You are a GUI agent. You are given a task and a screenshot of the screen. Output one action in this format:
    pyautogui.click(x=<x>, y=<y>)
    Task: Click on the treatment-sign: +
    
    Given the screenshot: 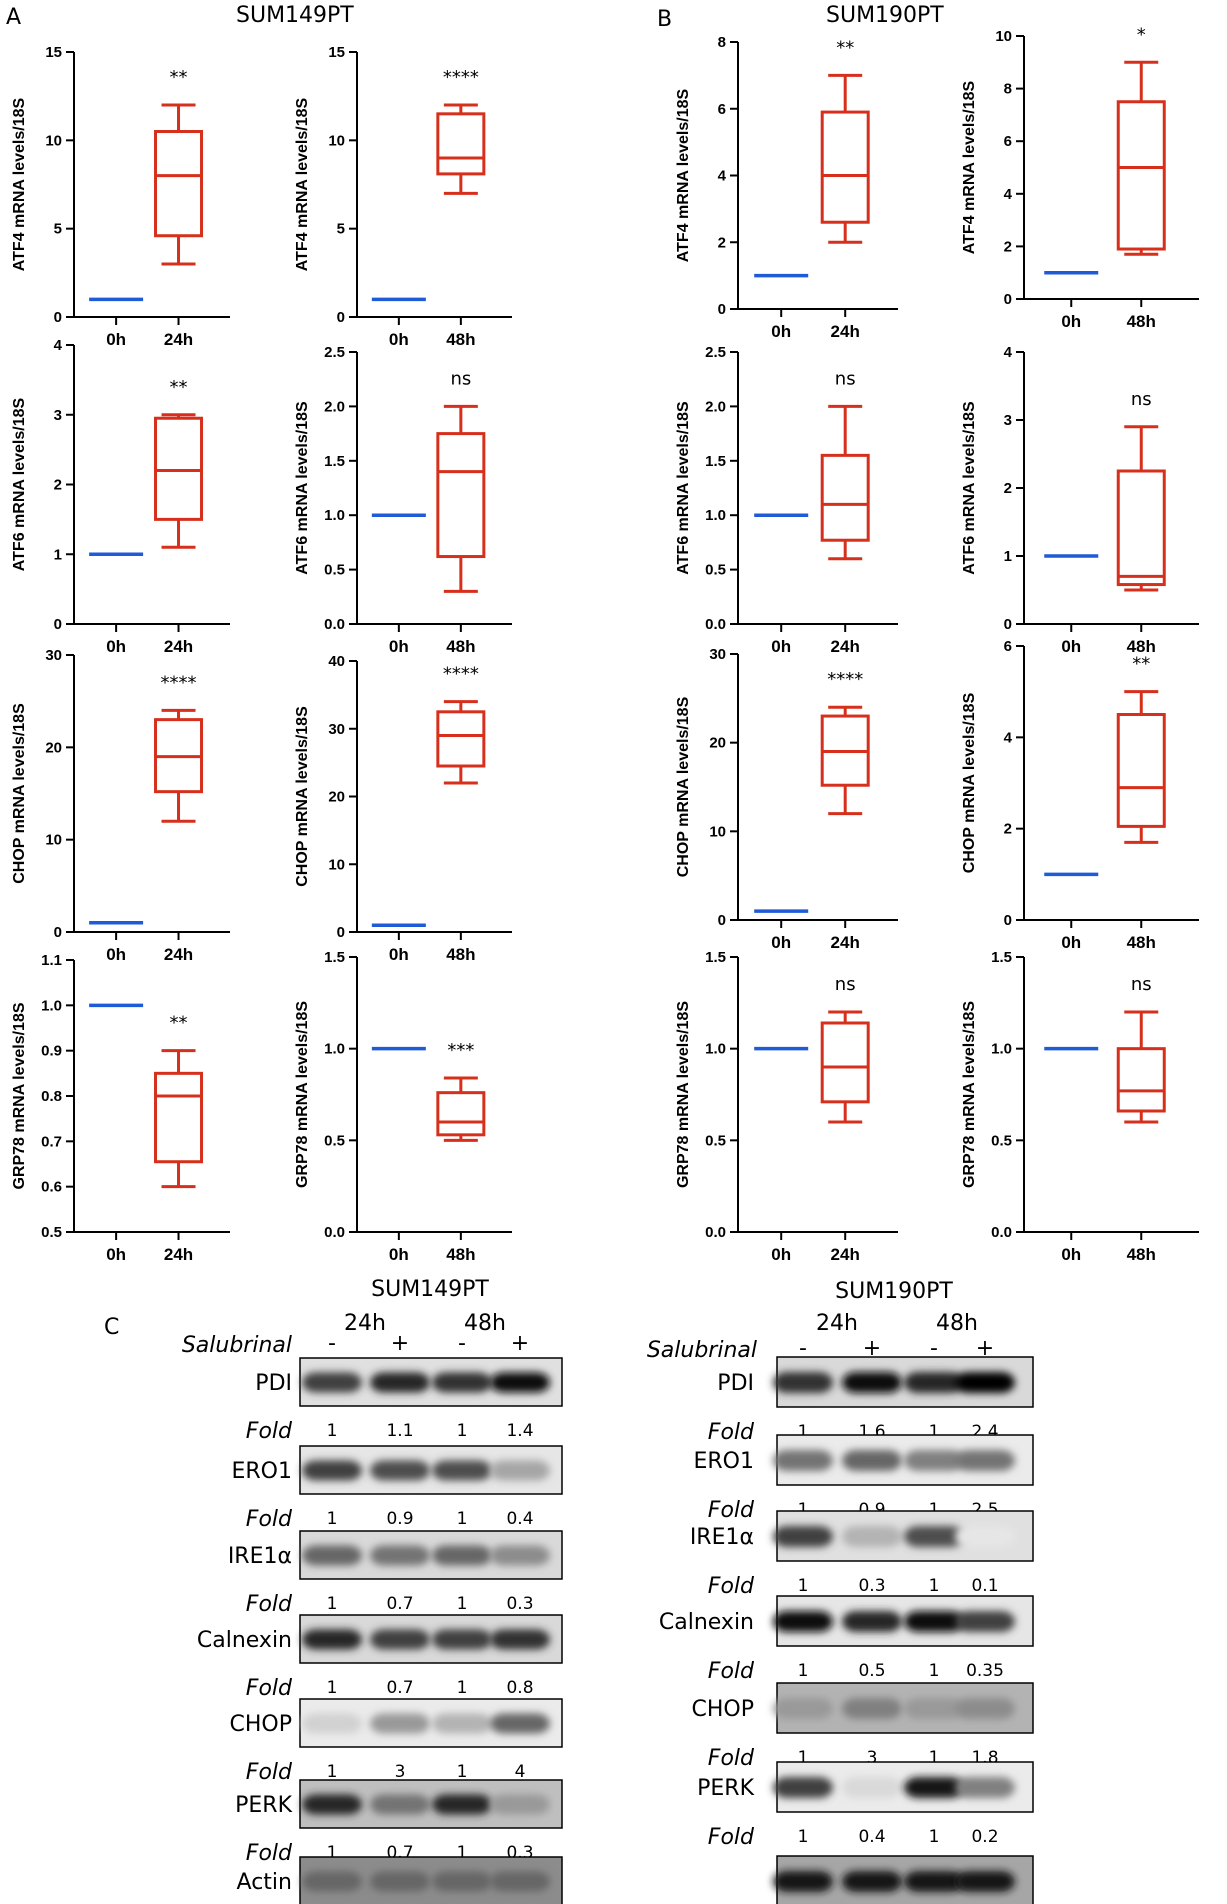 What is the action you would take?
    pyautogui.click(x=400, y=1343)
    